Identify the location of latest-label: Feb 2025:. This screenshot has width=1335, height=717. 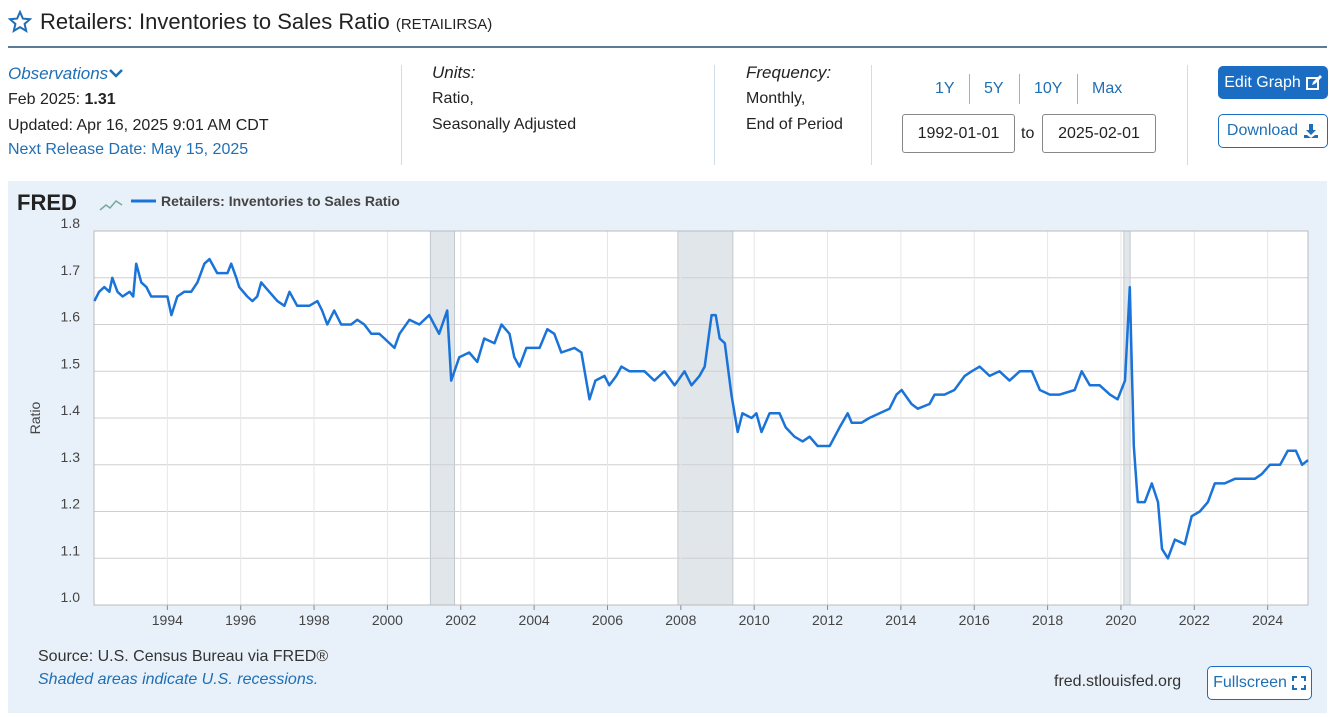
(44, 99).